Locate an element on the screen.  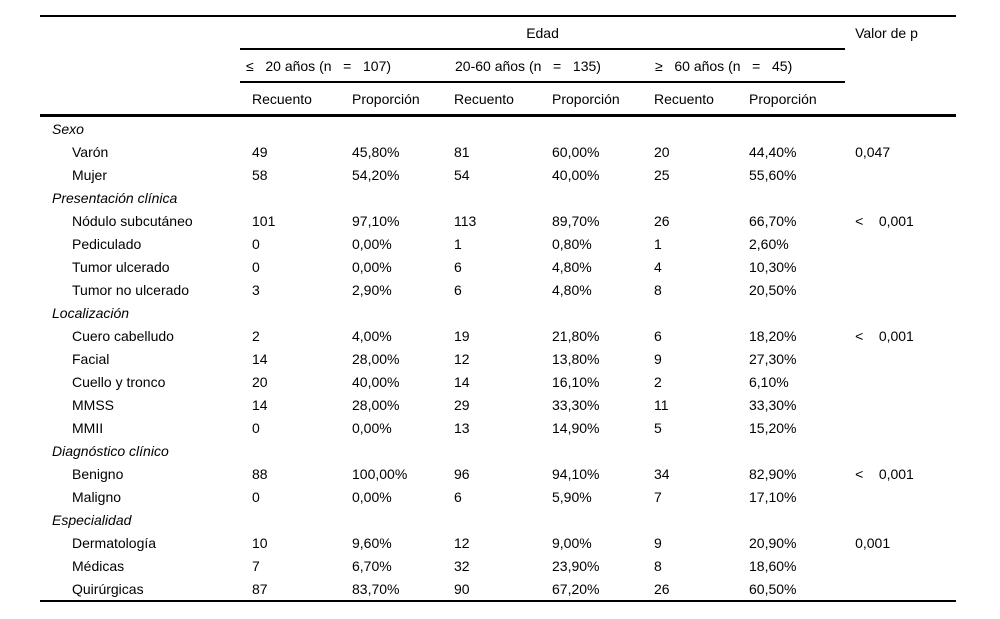
proportion-cell: 27,30% is located at coordinates (773, 358).